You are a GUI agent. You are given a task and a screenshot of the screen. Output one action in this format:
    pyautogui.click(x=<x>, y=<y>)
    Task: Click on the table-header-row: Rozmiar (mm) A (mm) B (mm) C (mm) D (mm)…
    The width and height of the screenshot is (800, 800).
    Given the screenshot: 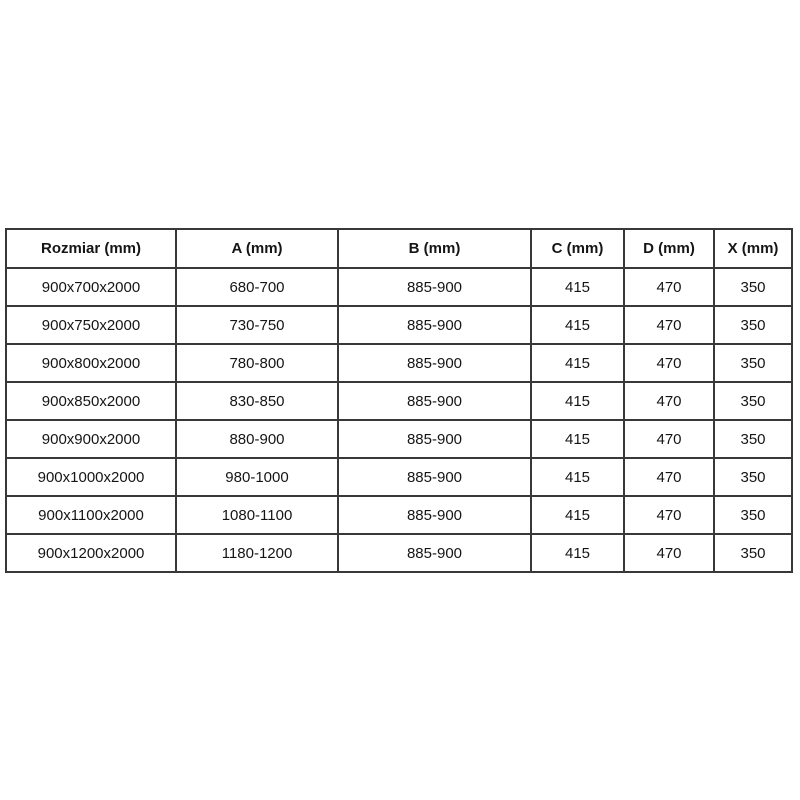 What is the action you would take?
    pyautogui.click(x=399, y=248)
    